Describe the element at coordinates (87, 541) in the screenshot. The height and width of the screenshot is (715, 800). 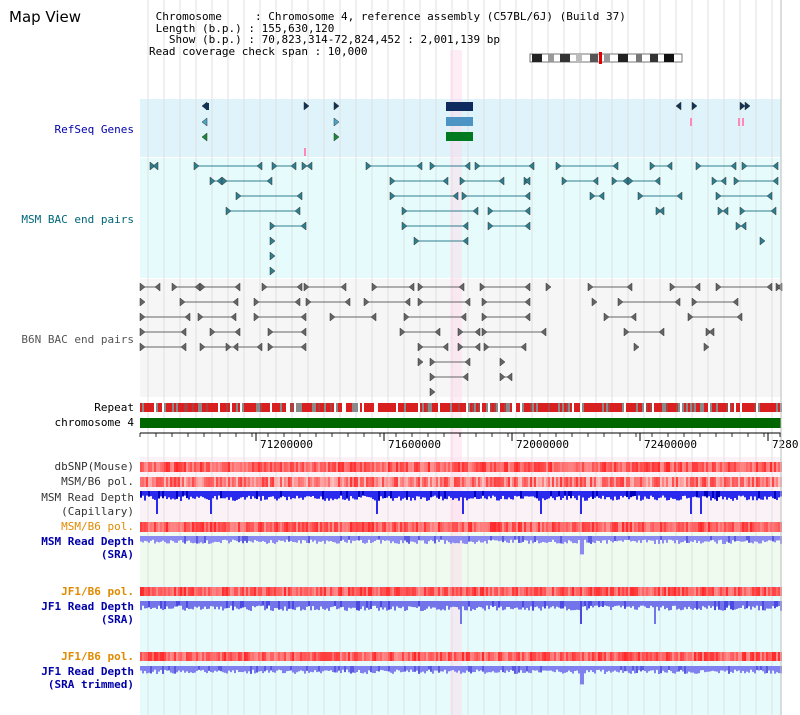
I see `track-label-msm-read-sra: MSM Read Depth` at that location.